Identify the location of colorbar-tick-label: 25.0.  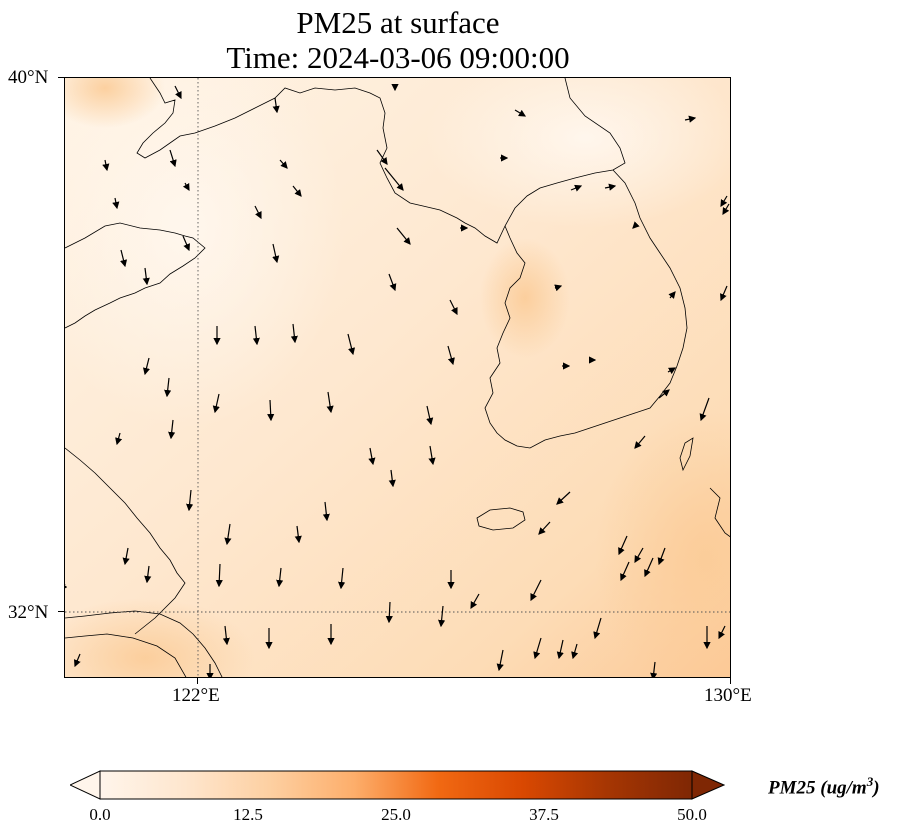
(396, 814).